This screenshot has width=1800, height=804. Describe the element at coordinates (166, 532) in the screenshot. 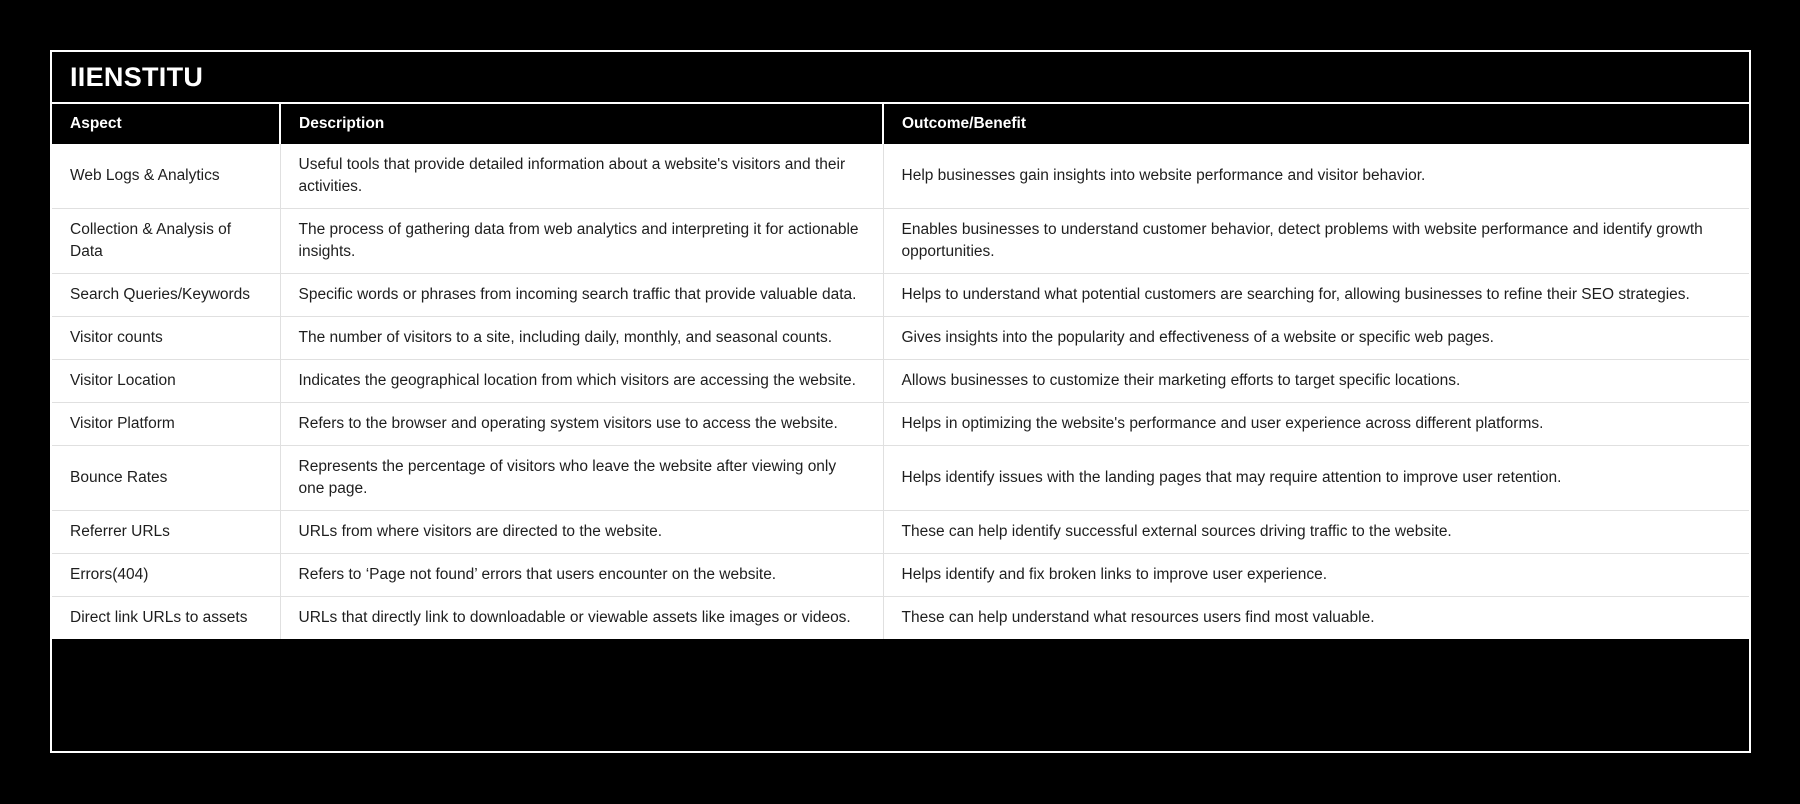

I see `aspect-cell: Referrer URLs` at that location.